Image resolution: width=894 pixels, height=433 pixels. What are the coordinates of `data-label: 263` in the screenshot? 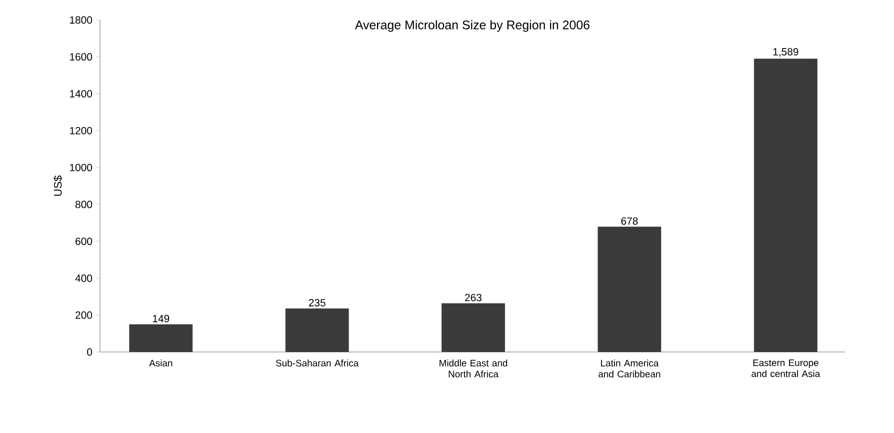 It's located at (473, 298).